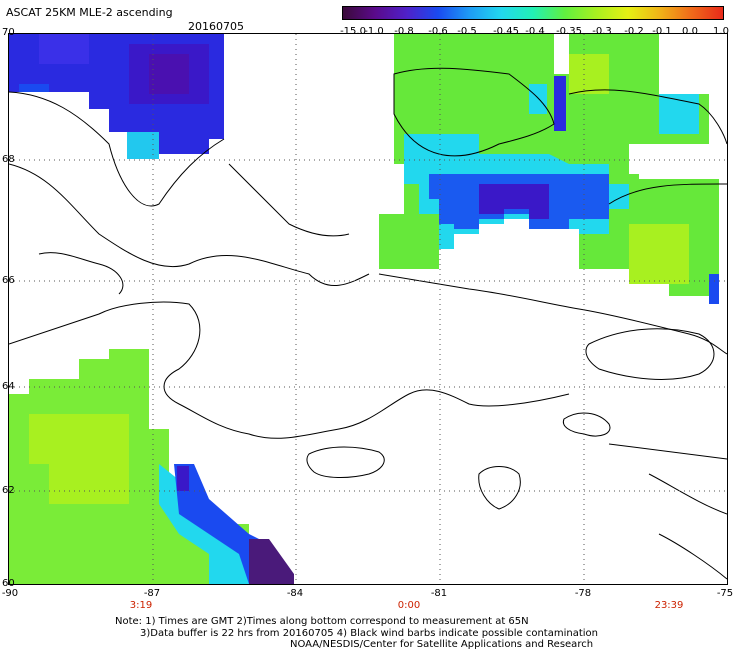 This screenshot has height=650, width=740. Describe the element at coordinates (10, 593) in the screenshot. I see `lon-label: -90` at that location.